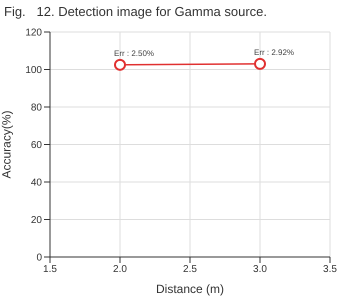  What do you see at coordinates (260, 270) in the screenshot?
I see `x-tick-label: 3.0` at bounding box center [260, 270].